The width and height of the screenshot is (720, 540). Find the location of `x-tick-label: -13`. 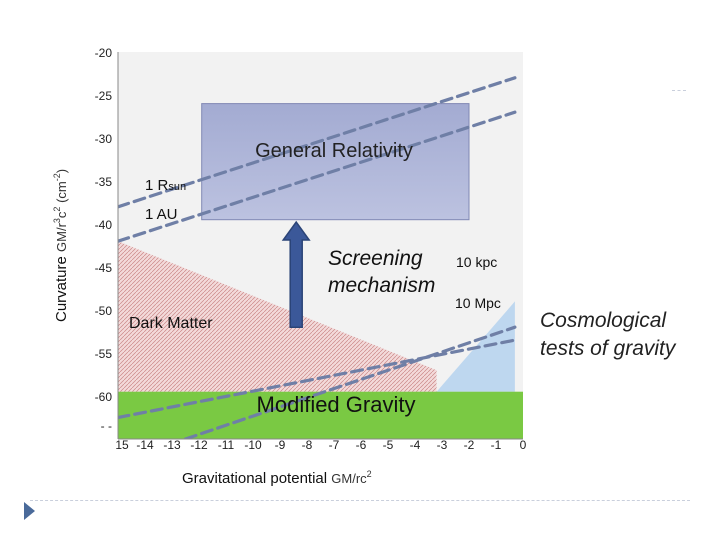

x-tick-label: -13 is located at coordinates (172, 445).